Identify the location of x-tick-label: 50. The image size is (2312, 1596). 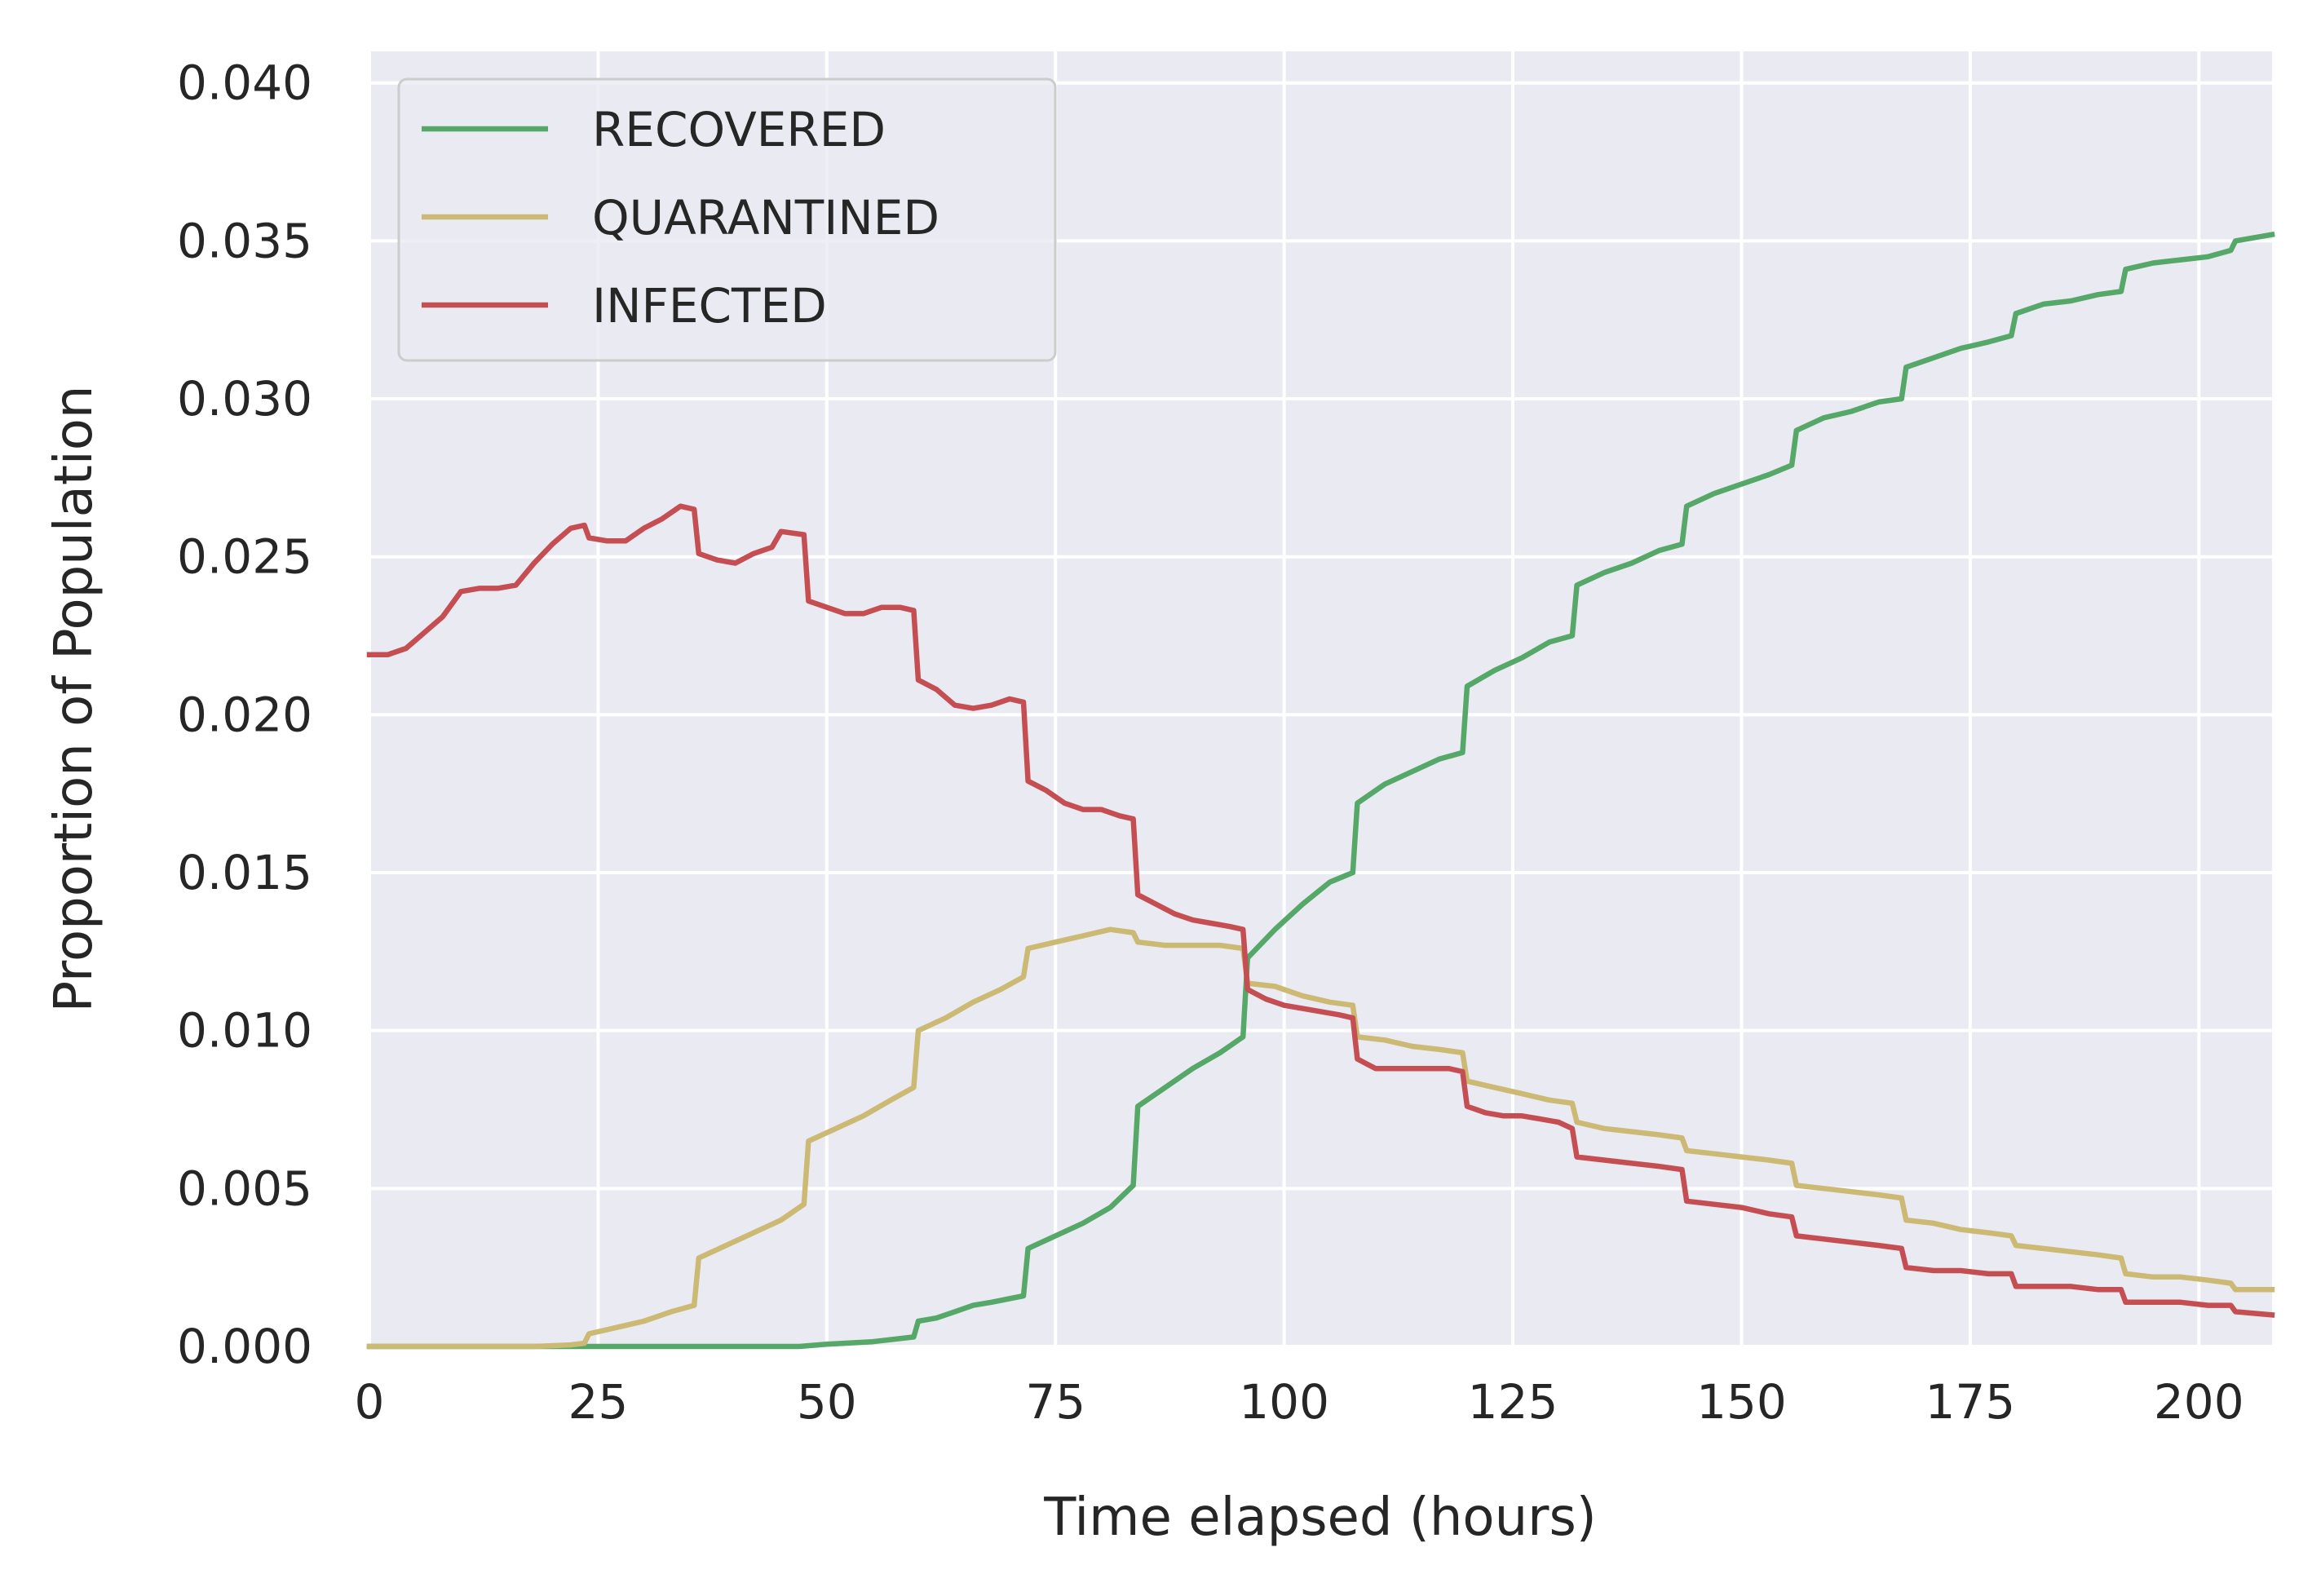
(827, 1402).